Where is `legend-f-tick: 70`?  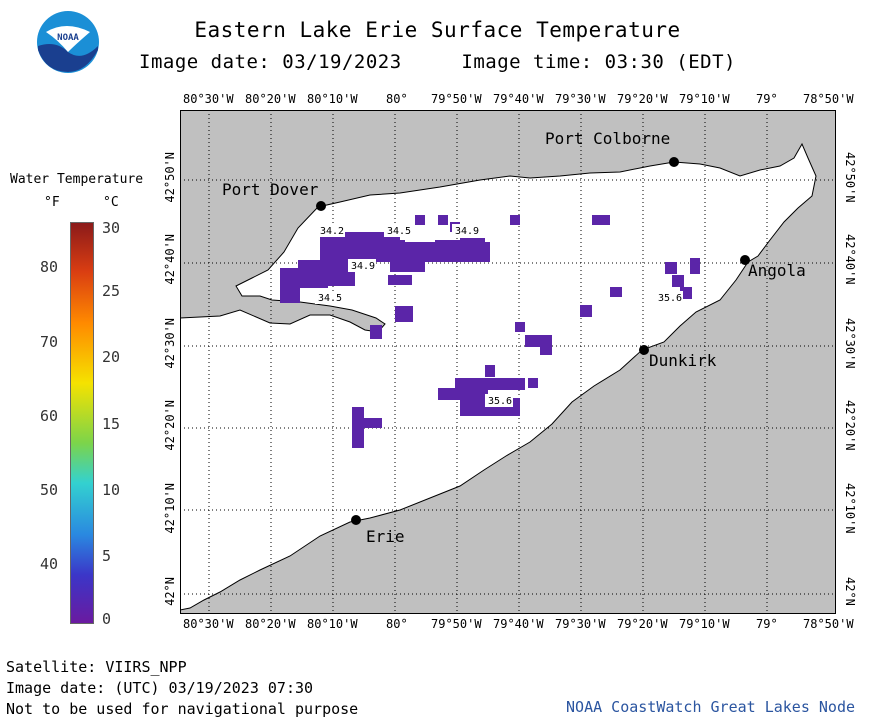
legend-f-tick: 70 is located at coordinates (49, 342).